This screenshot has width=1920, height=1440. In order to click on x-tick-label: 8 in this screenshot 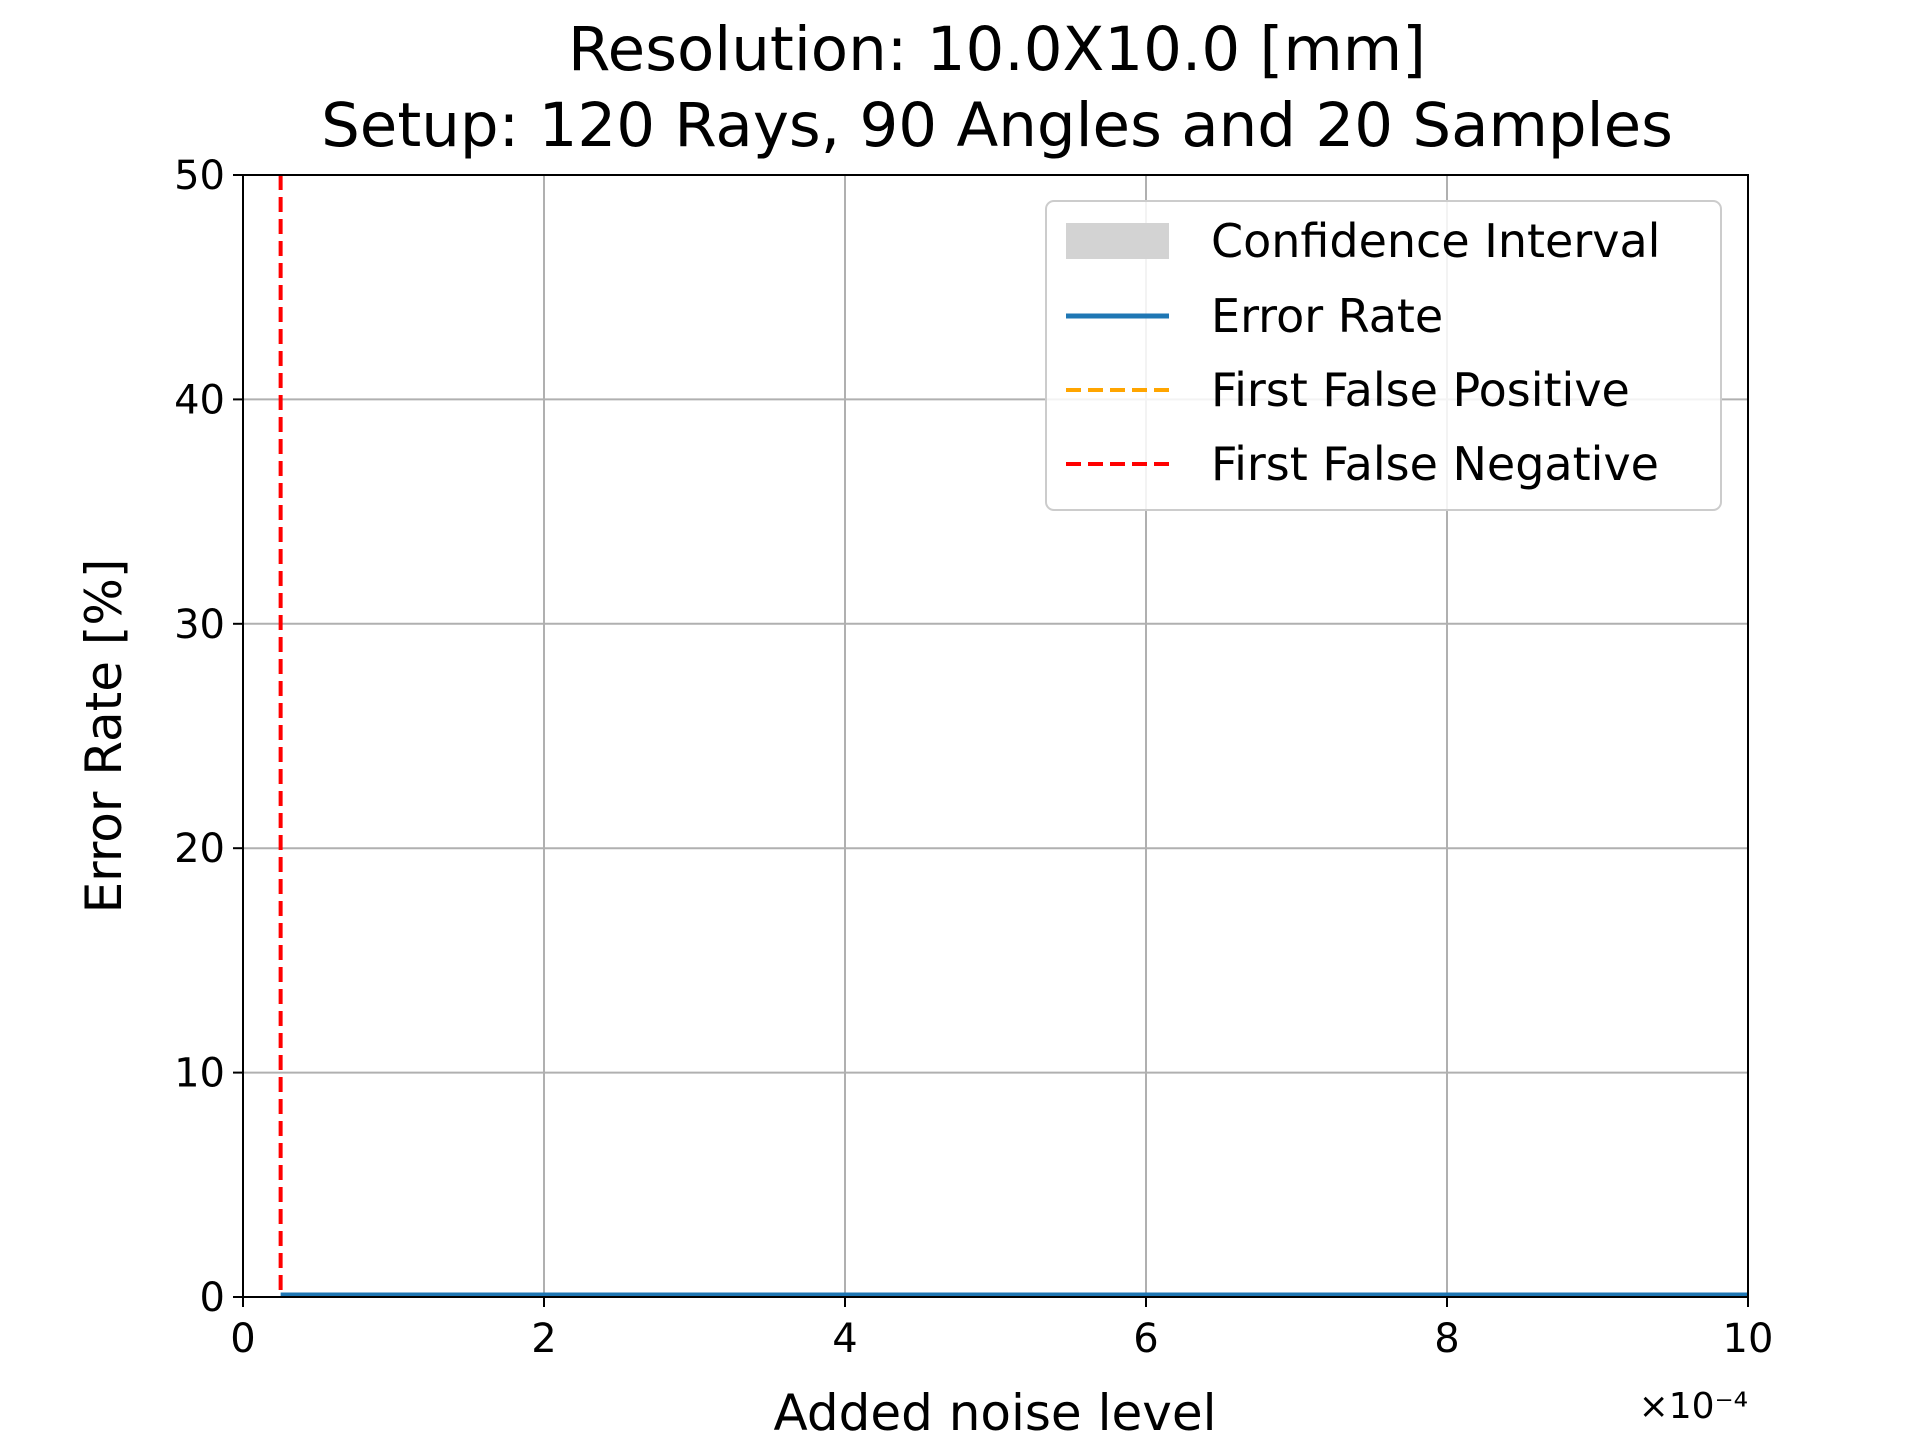, I will do `click(1446, 1339)`.